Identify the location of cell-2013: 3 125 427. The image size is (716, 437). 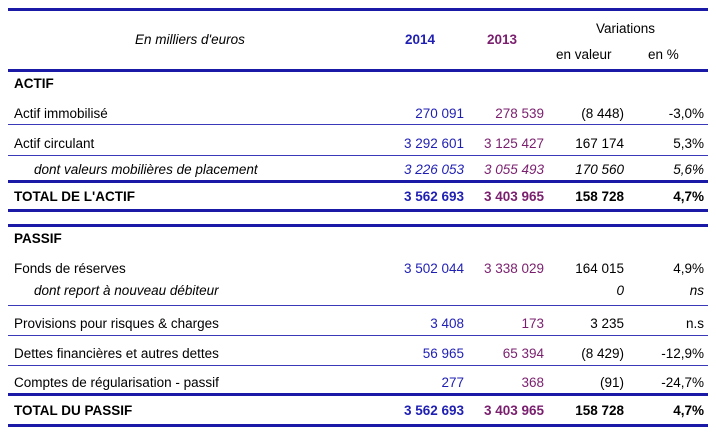
(514, 143).